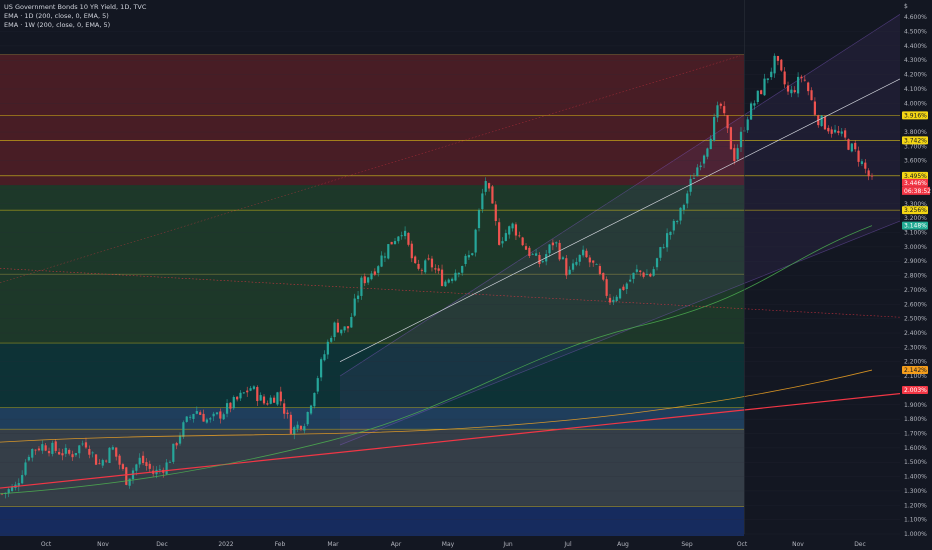  Describe the element at coordinates (56, 16) in the screenshot. I see `ema-1d-legend: EMA · 1D (200, close, 0, EMA, 5)` at that location.